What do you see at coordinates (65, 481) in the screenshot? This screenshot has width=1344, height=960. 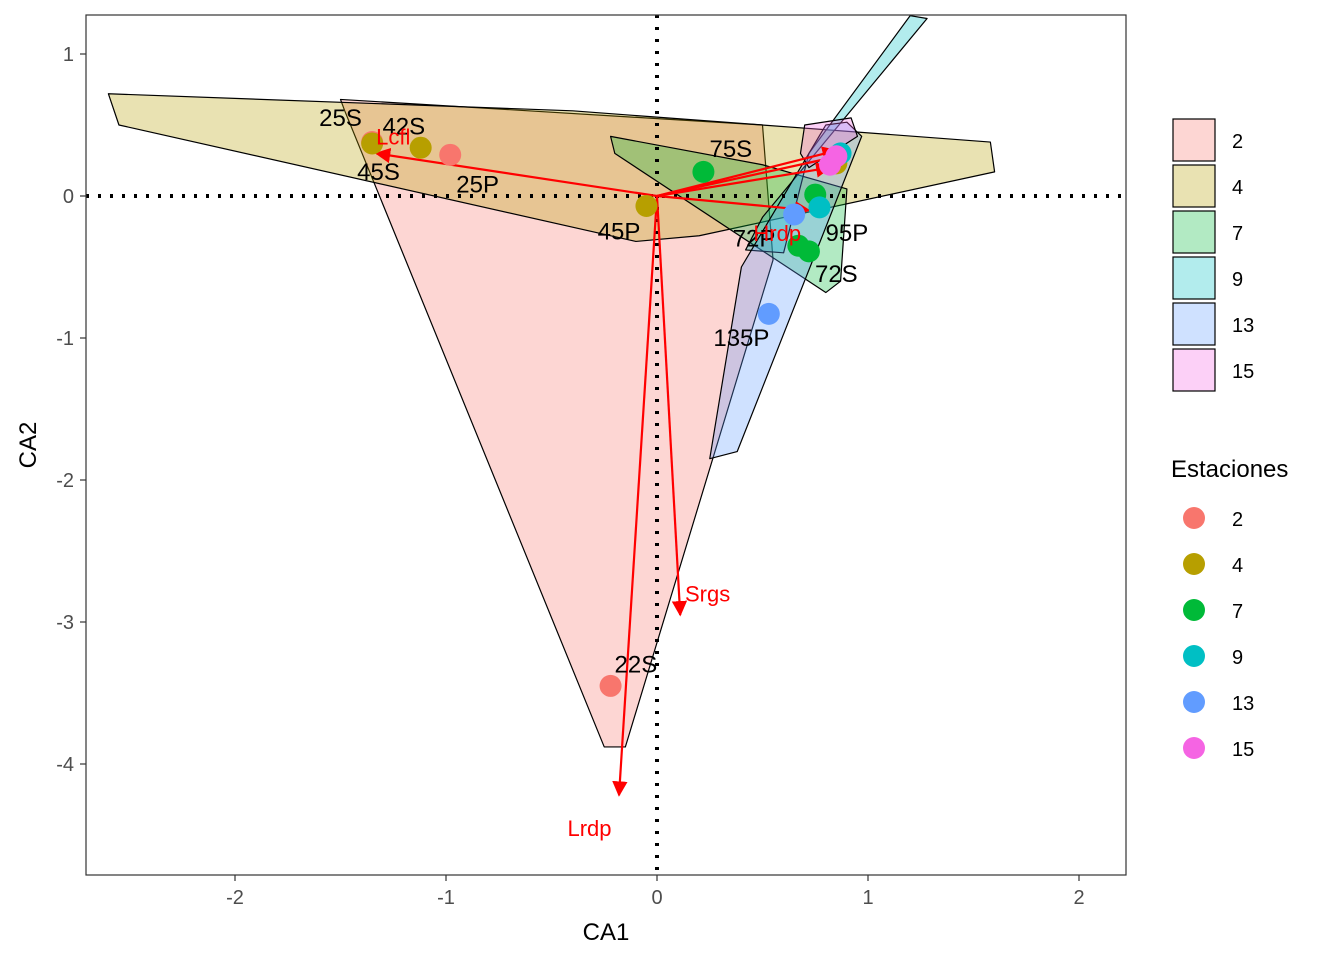 I see `y-tick-label: -2` at bounding box center [65, 481].